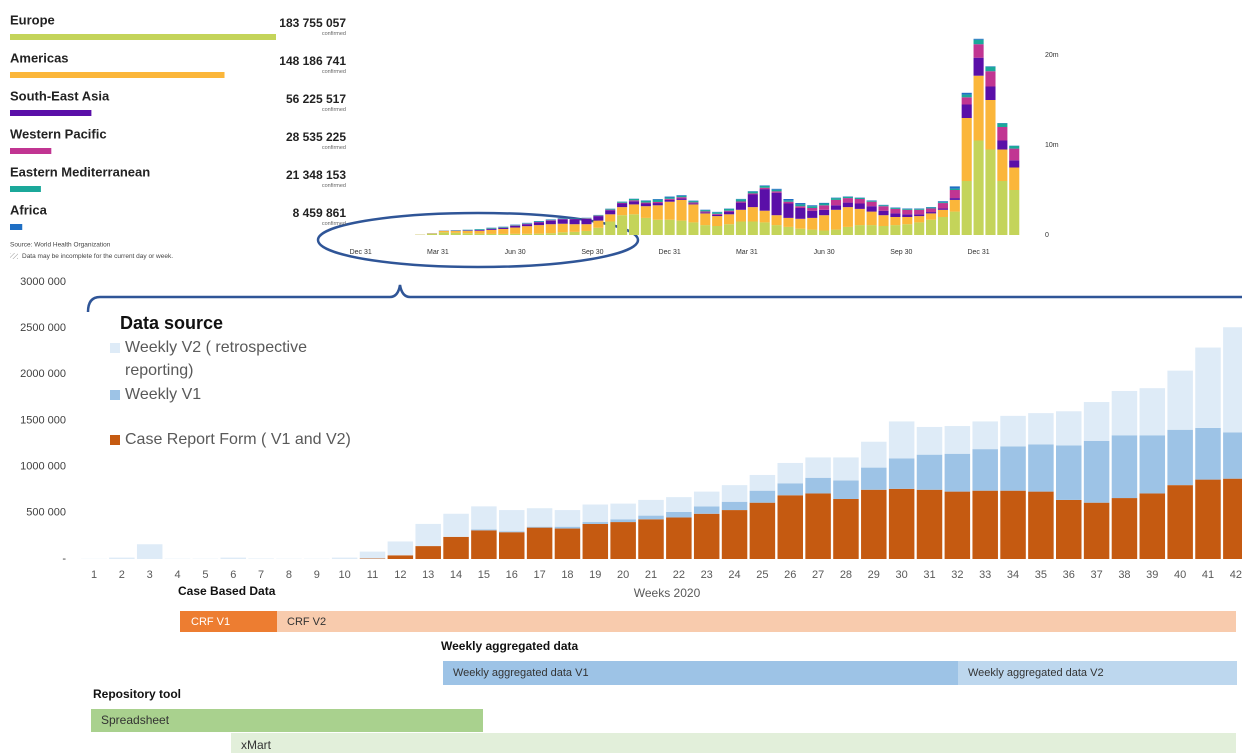 Image resolution: width=1242 pixels, height=753 pixels. What do you see at coordinates (122, 575) in the screenshot?
I see `x-tick-label: 2` at bounding box center [122, 575].